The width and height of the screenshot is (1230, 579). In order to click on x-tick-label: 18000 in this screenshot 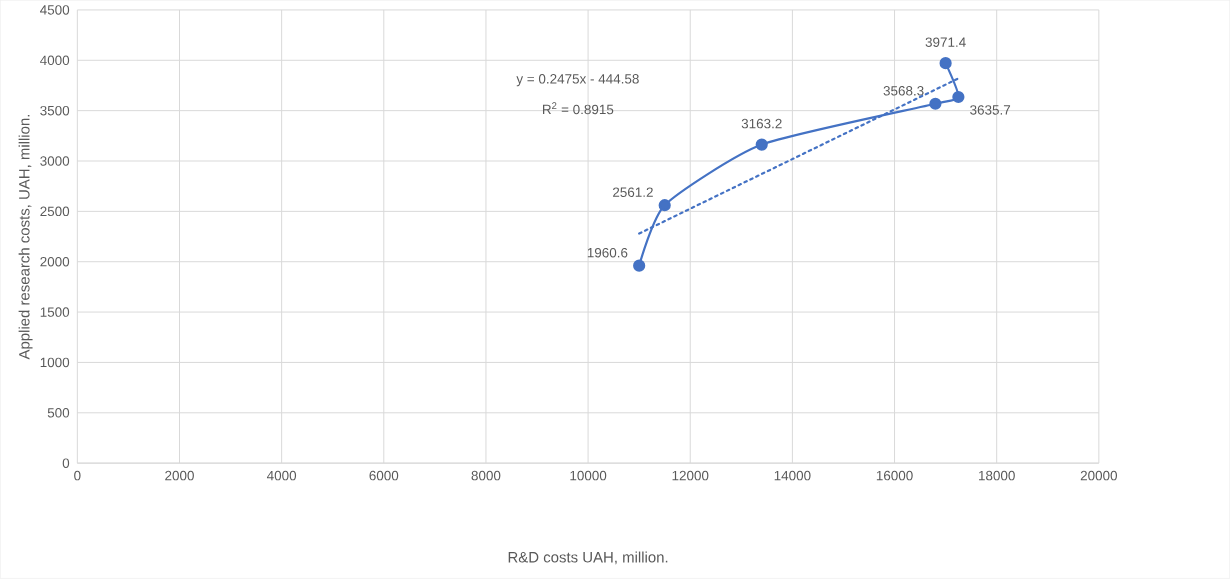, I will do `click(997, 475)`.